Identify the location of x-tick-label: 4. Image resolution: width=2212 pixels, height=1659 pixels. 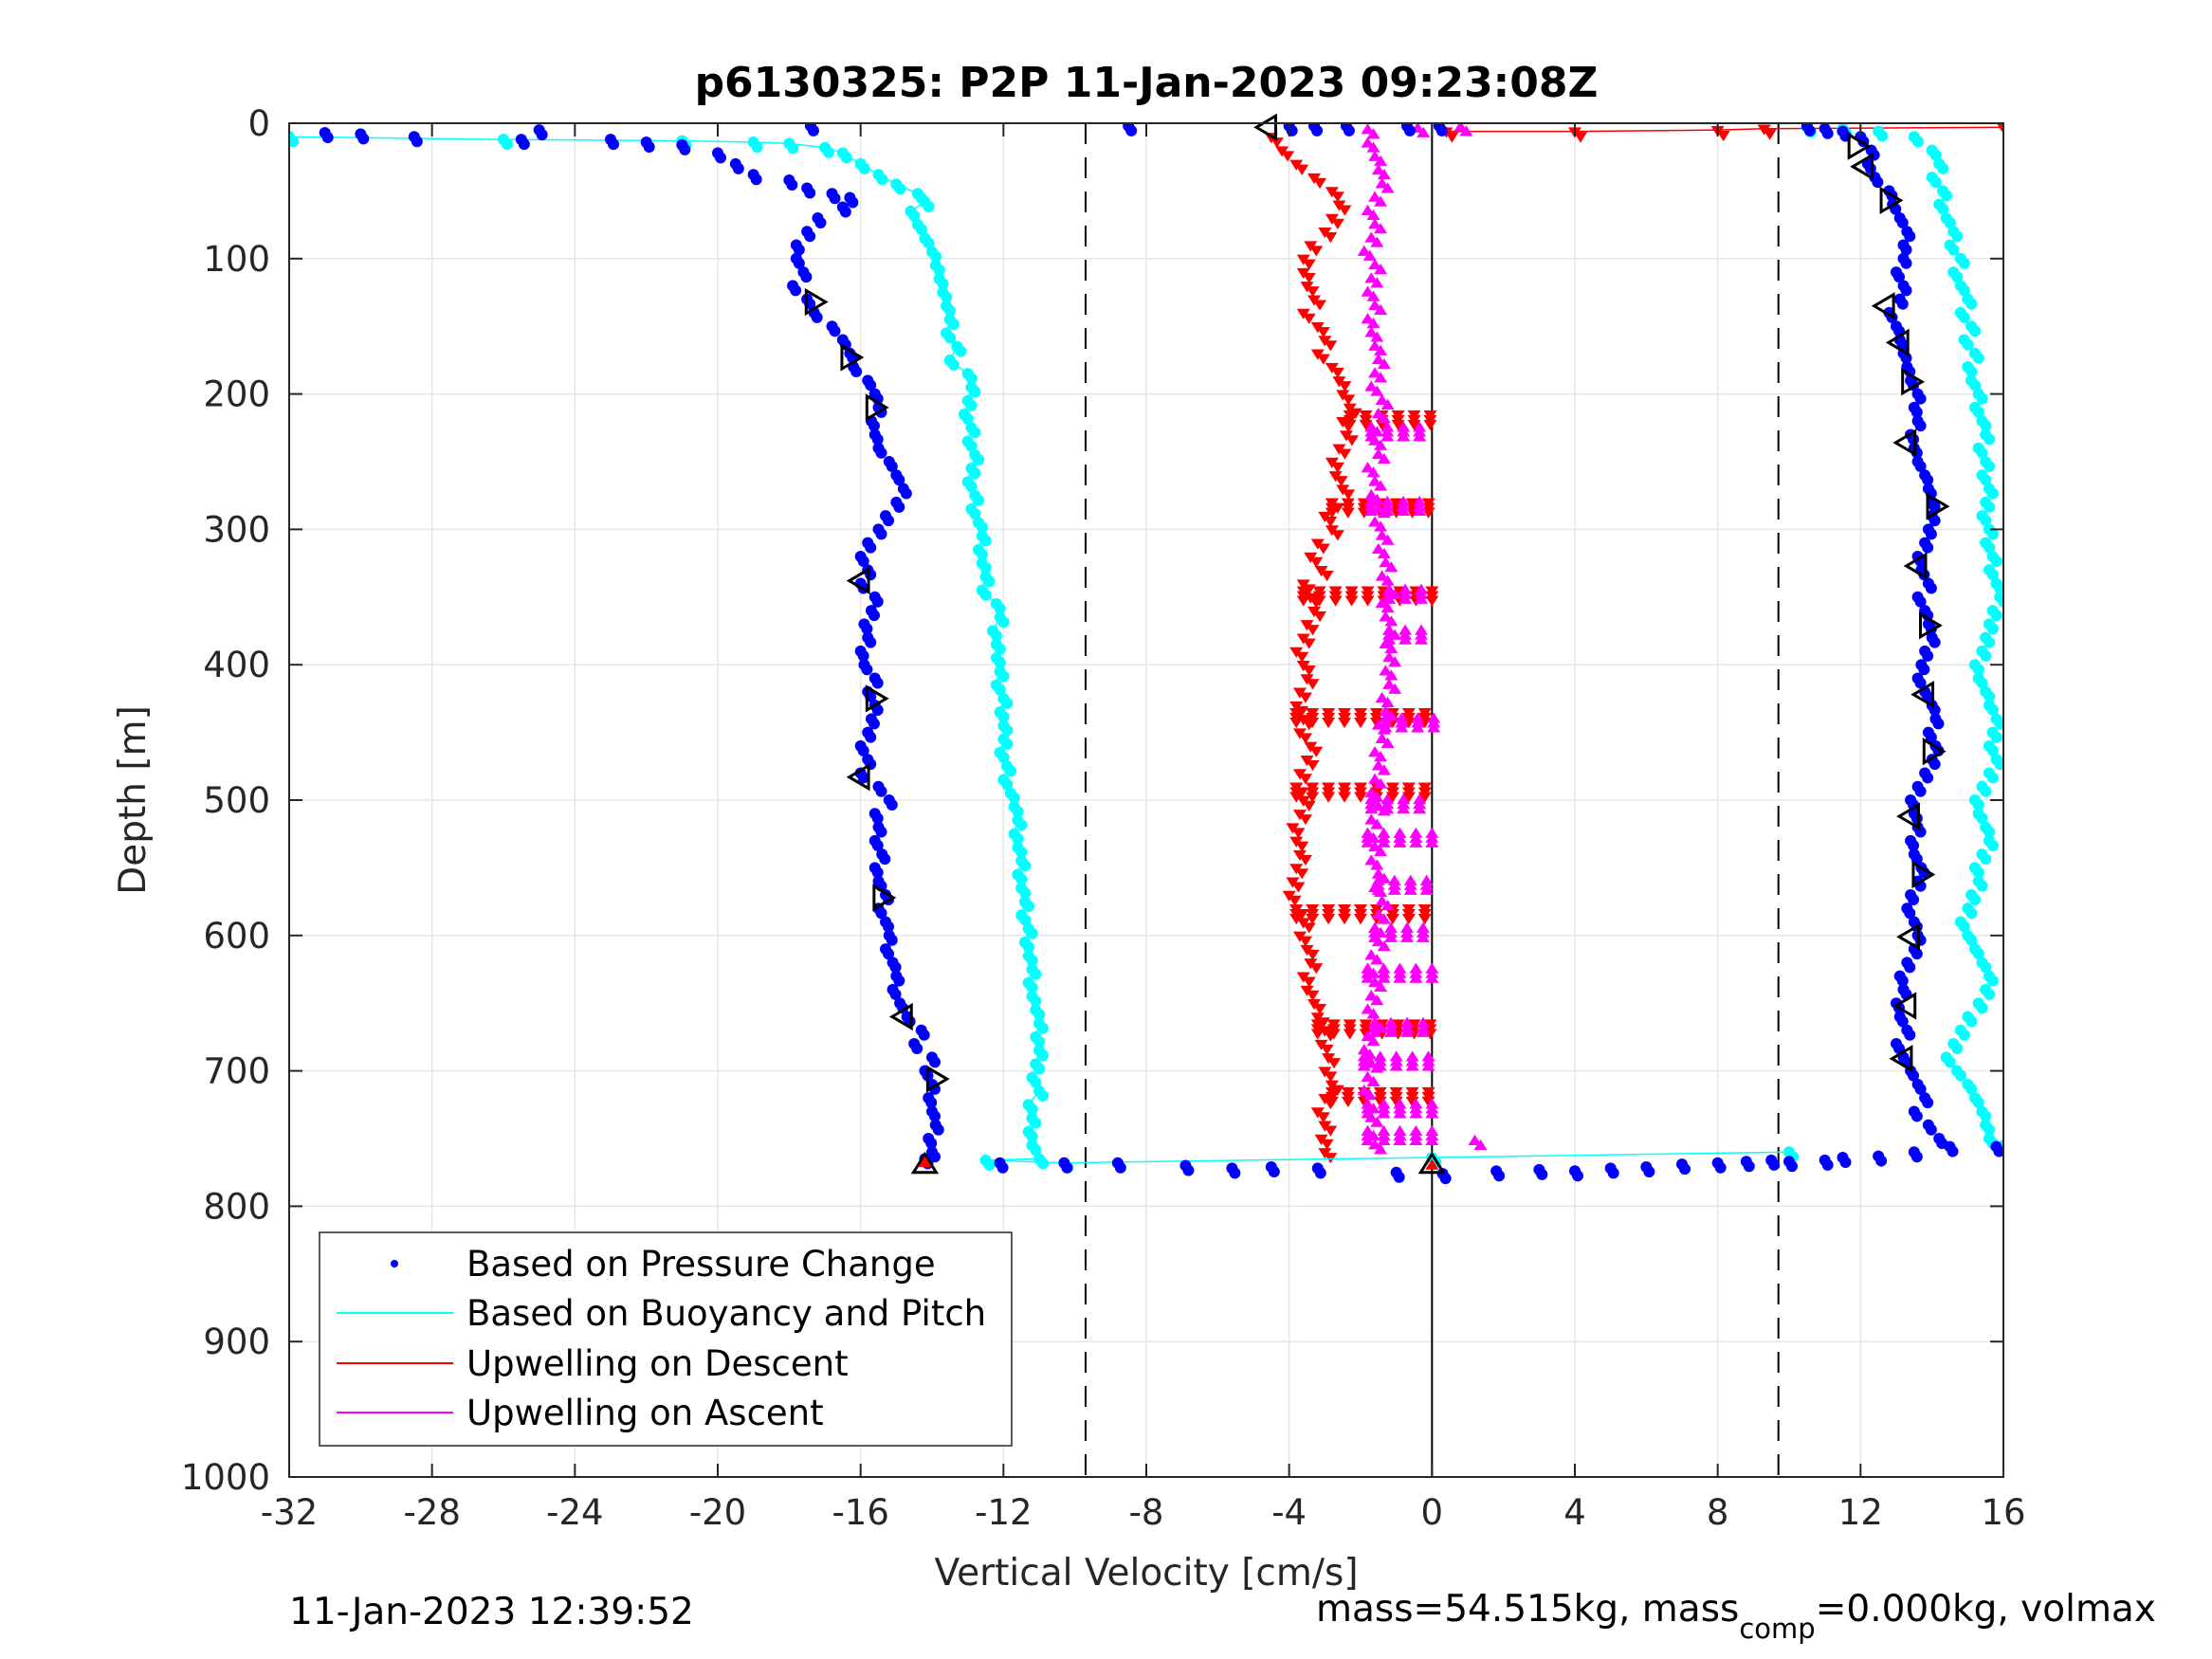
(1574, 1512).